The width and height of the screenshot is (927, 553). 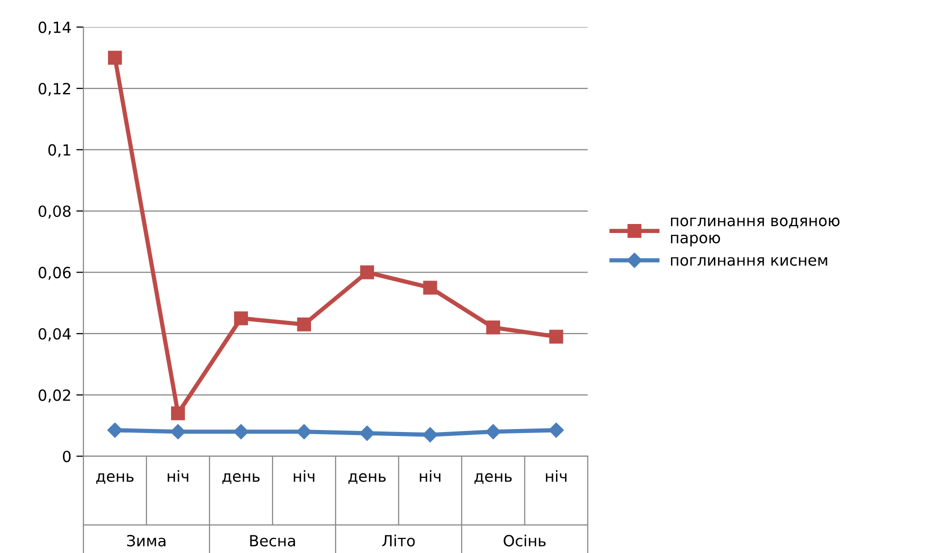 What do you see at coordinates (54, 335) in the screenshot?
I see `y-tick-label: 0,04` at bounding box center [54, 335].